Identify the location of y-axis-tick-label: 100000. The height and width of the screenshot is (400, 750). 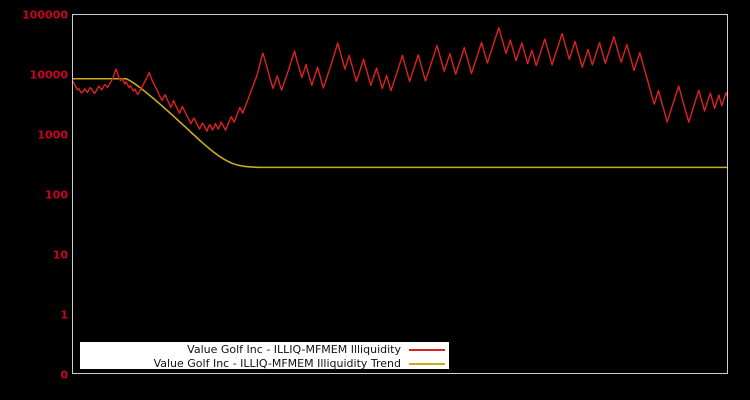
(45, 15).